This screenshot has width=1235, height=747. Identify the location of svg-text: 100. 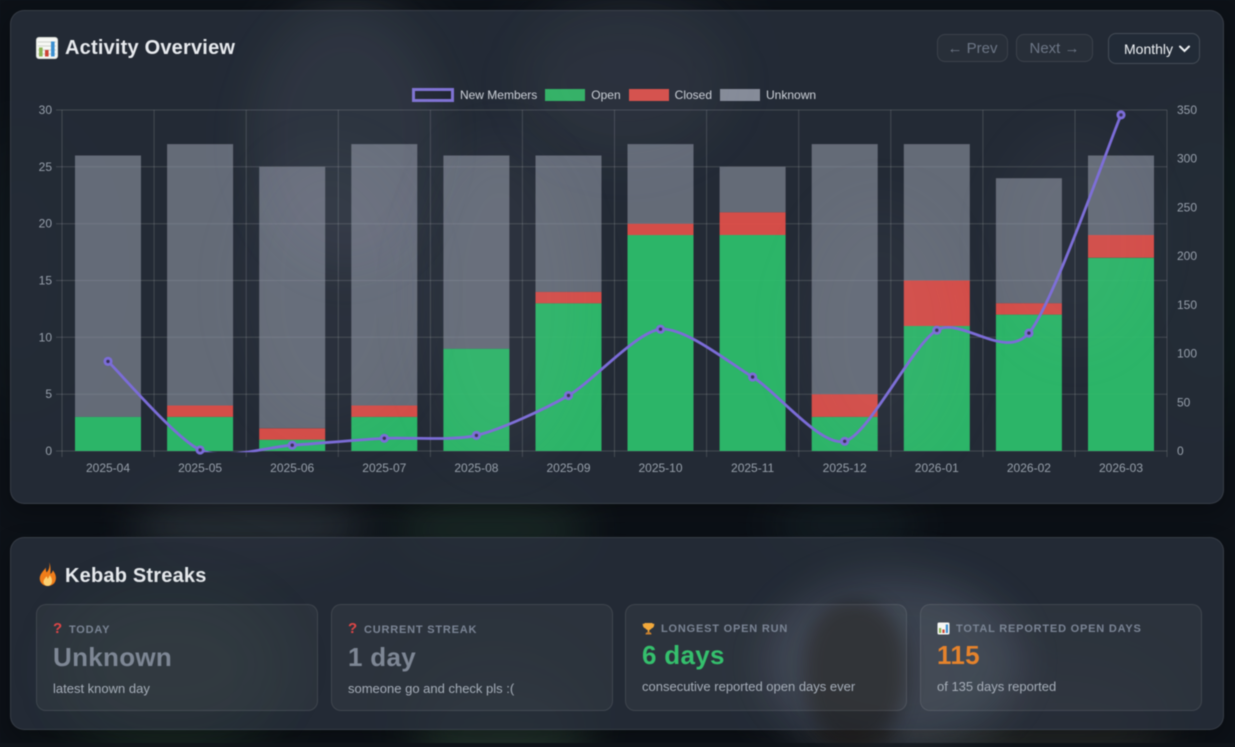
(1187, 354).